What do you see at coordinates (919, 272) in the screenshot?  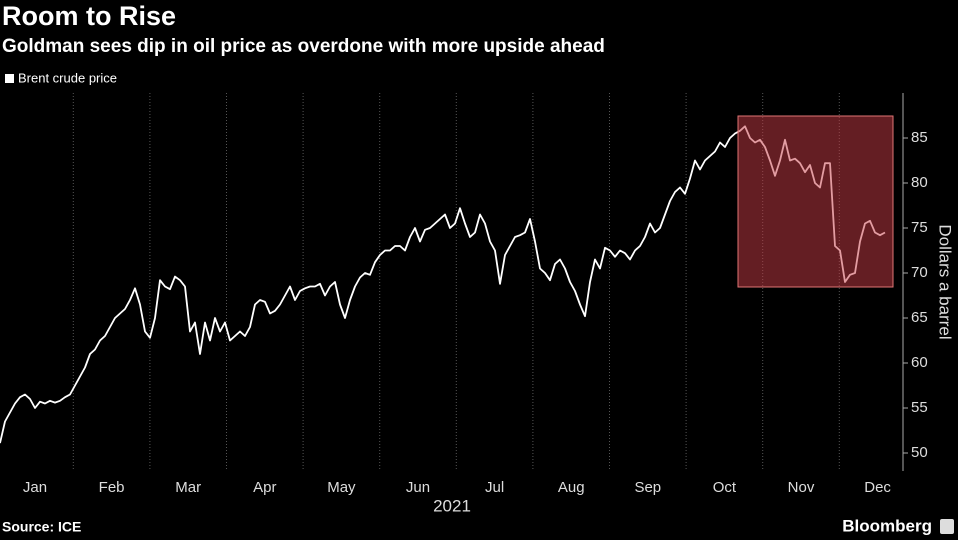 I see `y-tick-label: 70` at bounding box center [919, 272].